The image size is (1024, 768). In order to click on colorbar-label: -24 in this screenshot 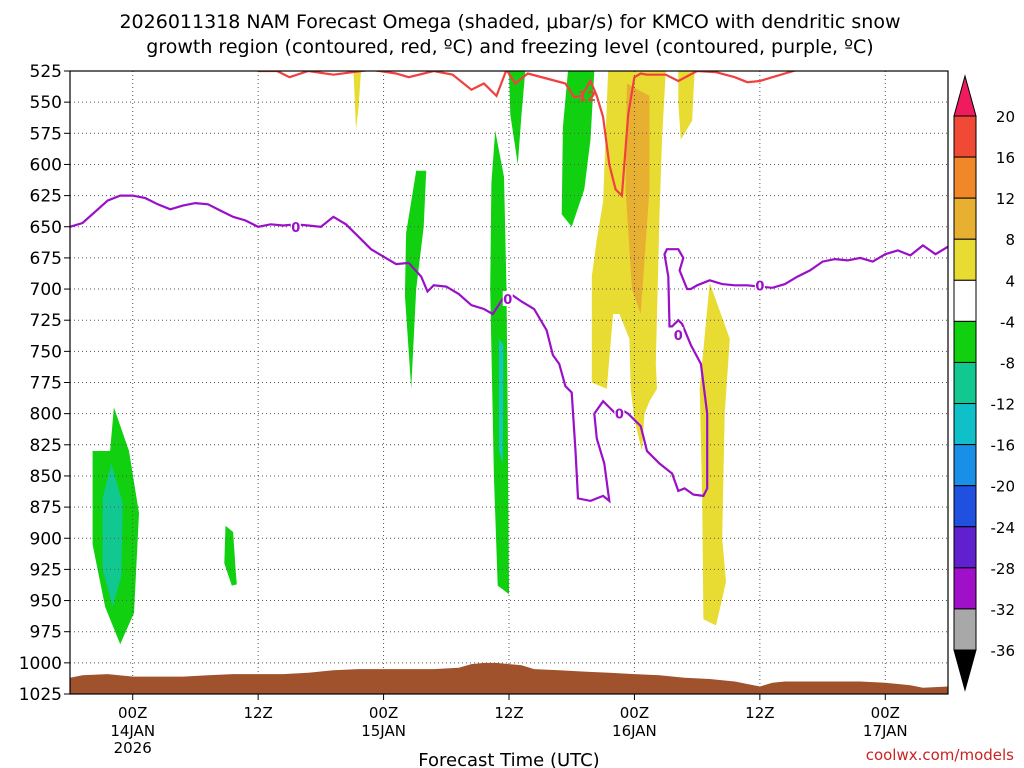, I will do `click(1003, 528)`.